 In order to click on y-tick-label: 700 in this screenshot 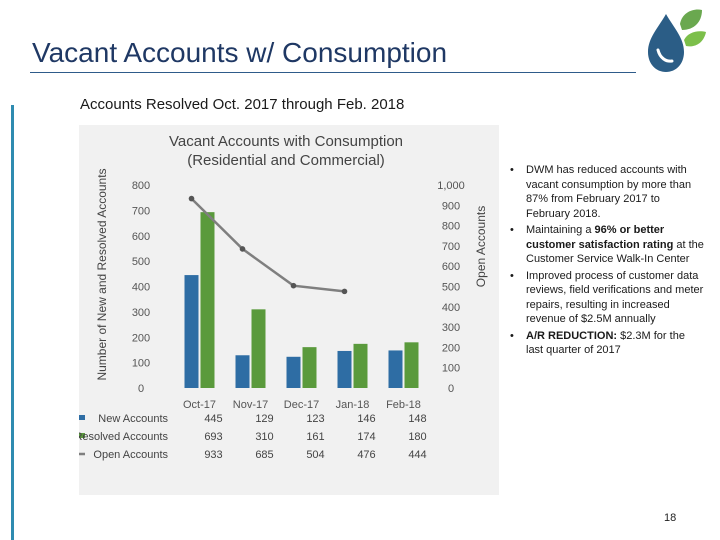, I will do `click(141, 211)`.